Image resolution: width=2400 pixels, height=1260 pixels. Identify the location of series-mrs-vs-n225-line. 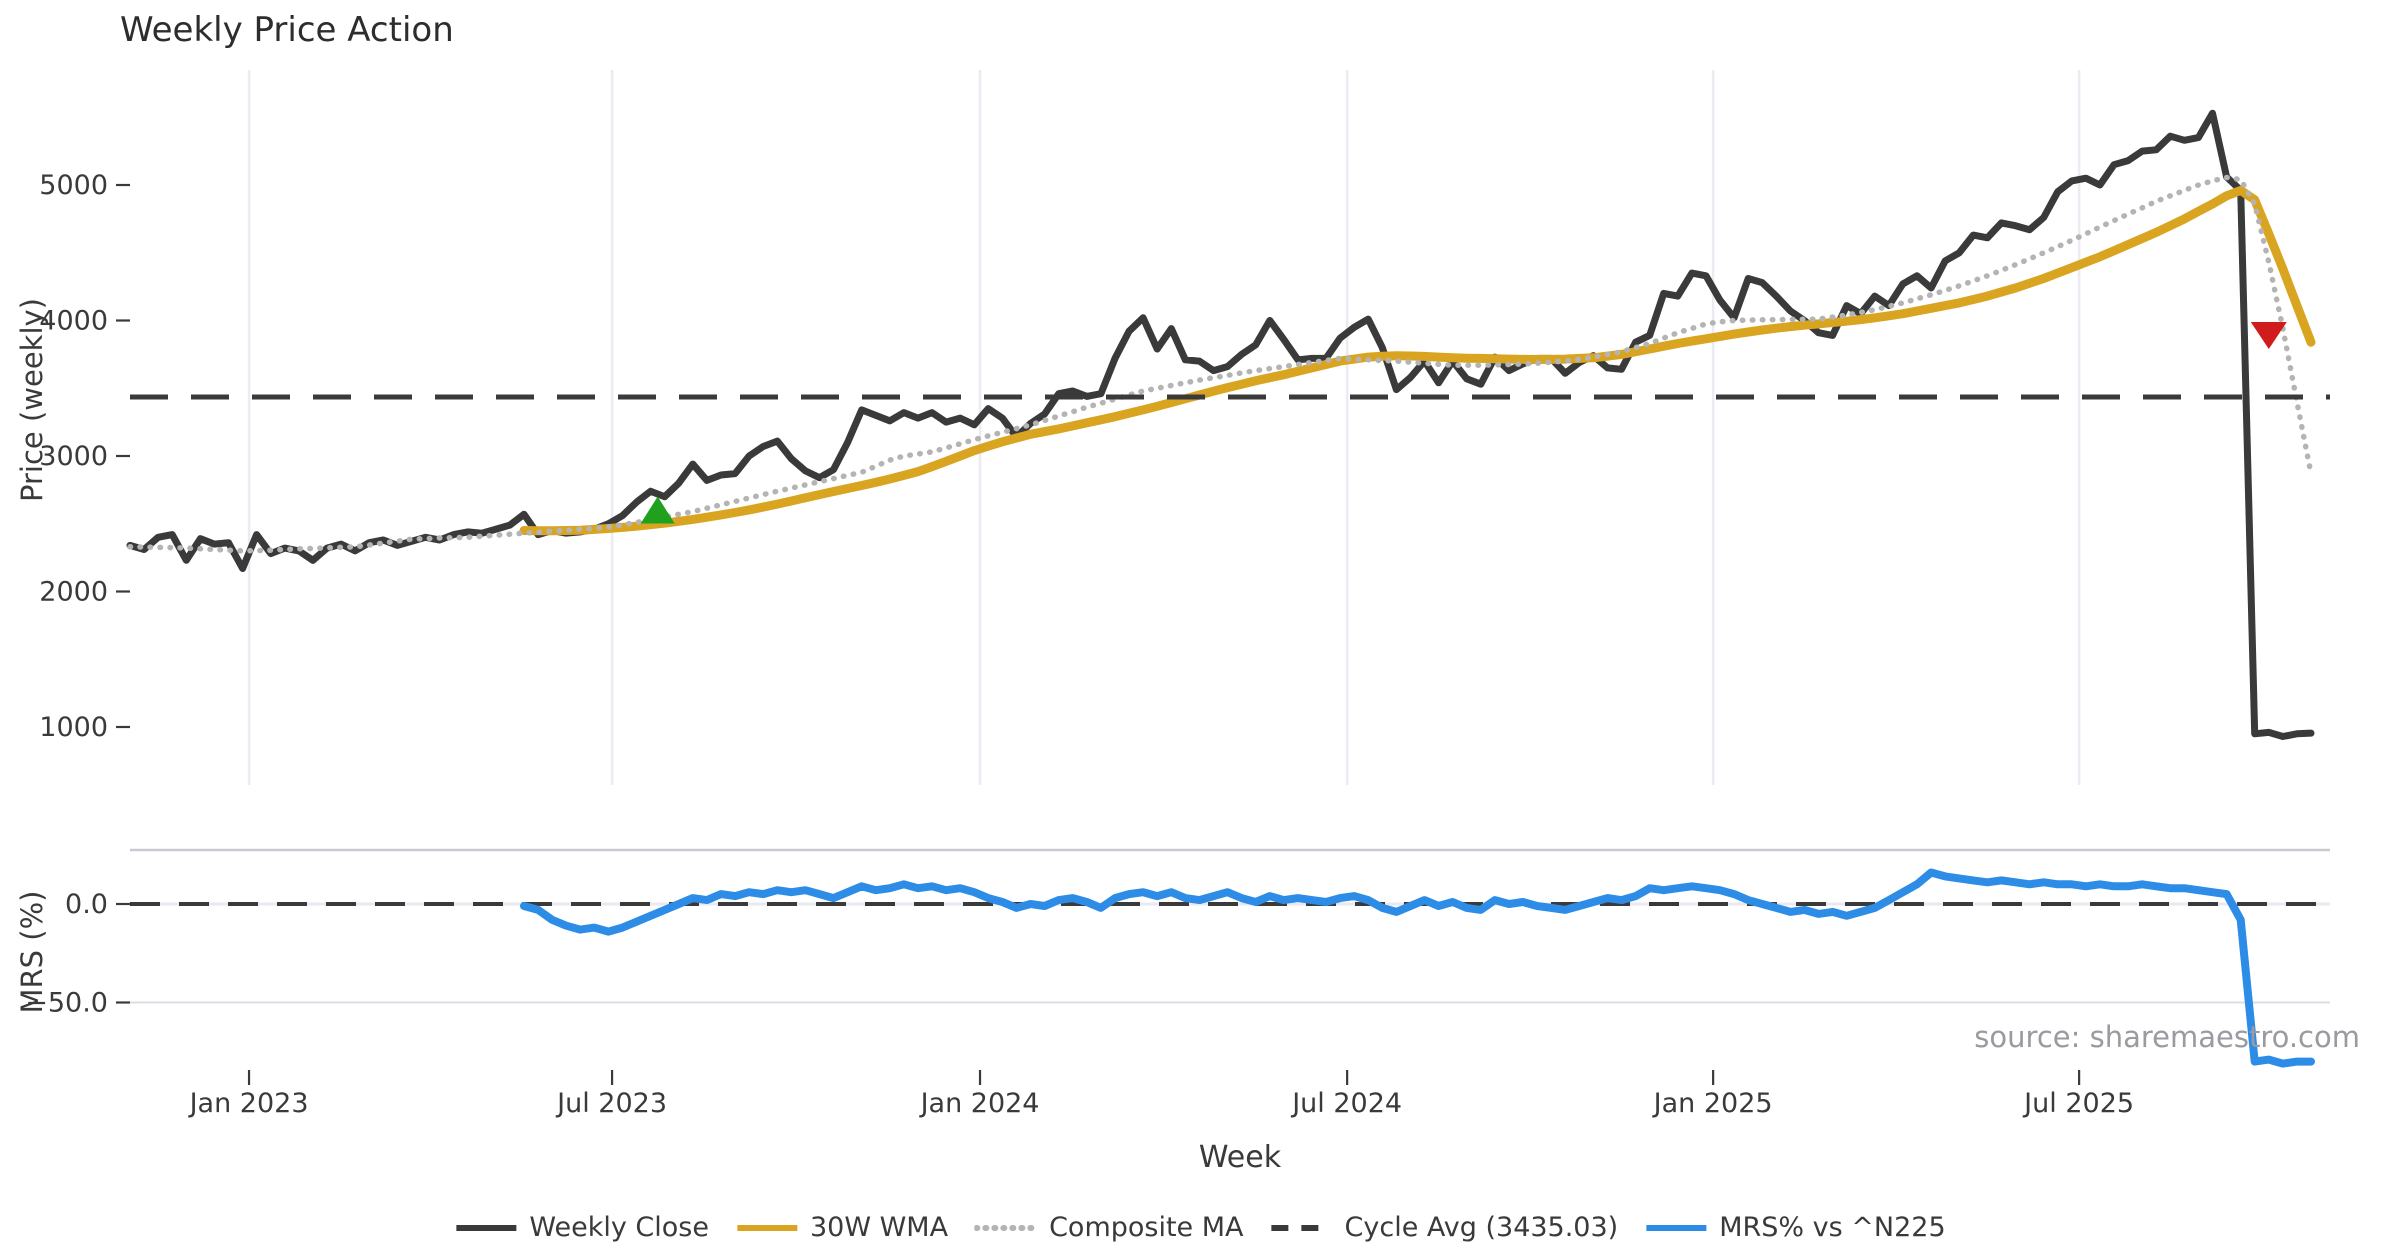
(1417, 968).